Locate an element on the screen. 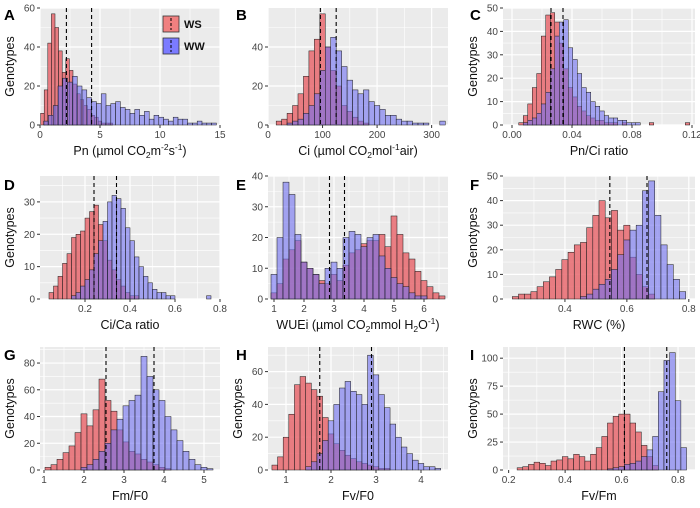  x-tick-label: 300 is located at coordinates (431, 135).